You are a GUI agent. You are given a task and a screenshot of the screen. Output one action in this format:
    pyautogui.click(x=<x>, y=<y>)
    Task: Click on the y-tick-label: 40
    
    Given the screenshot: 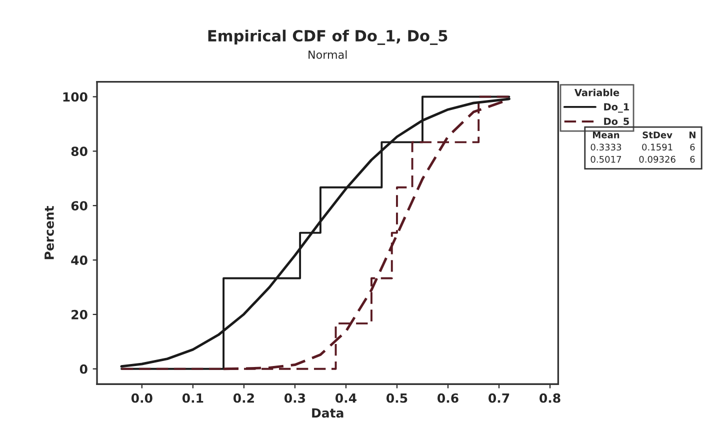 What is the action you would take?
    pyautogui.click(x=79, y=260)
    